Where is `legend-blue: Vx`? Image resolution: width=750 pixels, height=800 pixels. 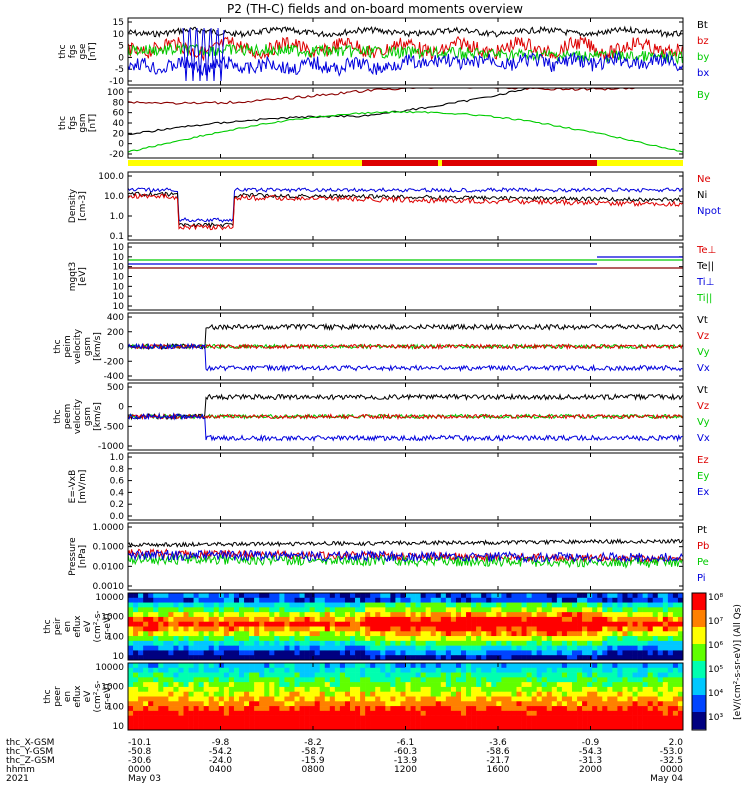
legend-blue: Vx is located at coordinates (703, 438).